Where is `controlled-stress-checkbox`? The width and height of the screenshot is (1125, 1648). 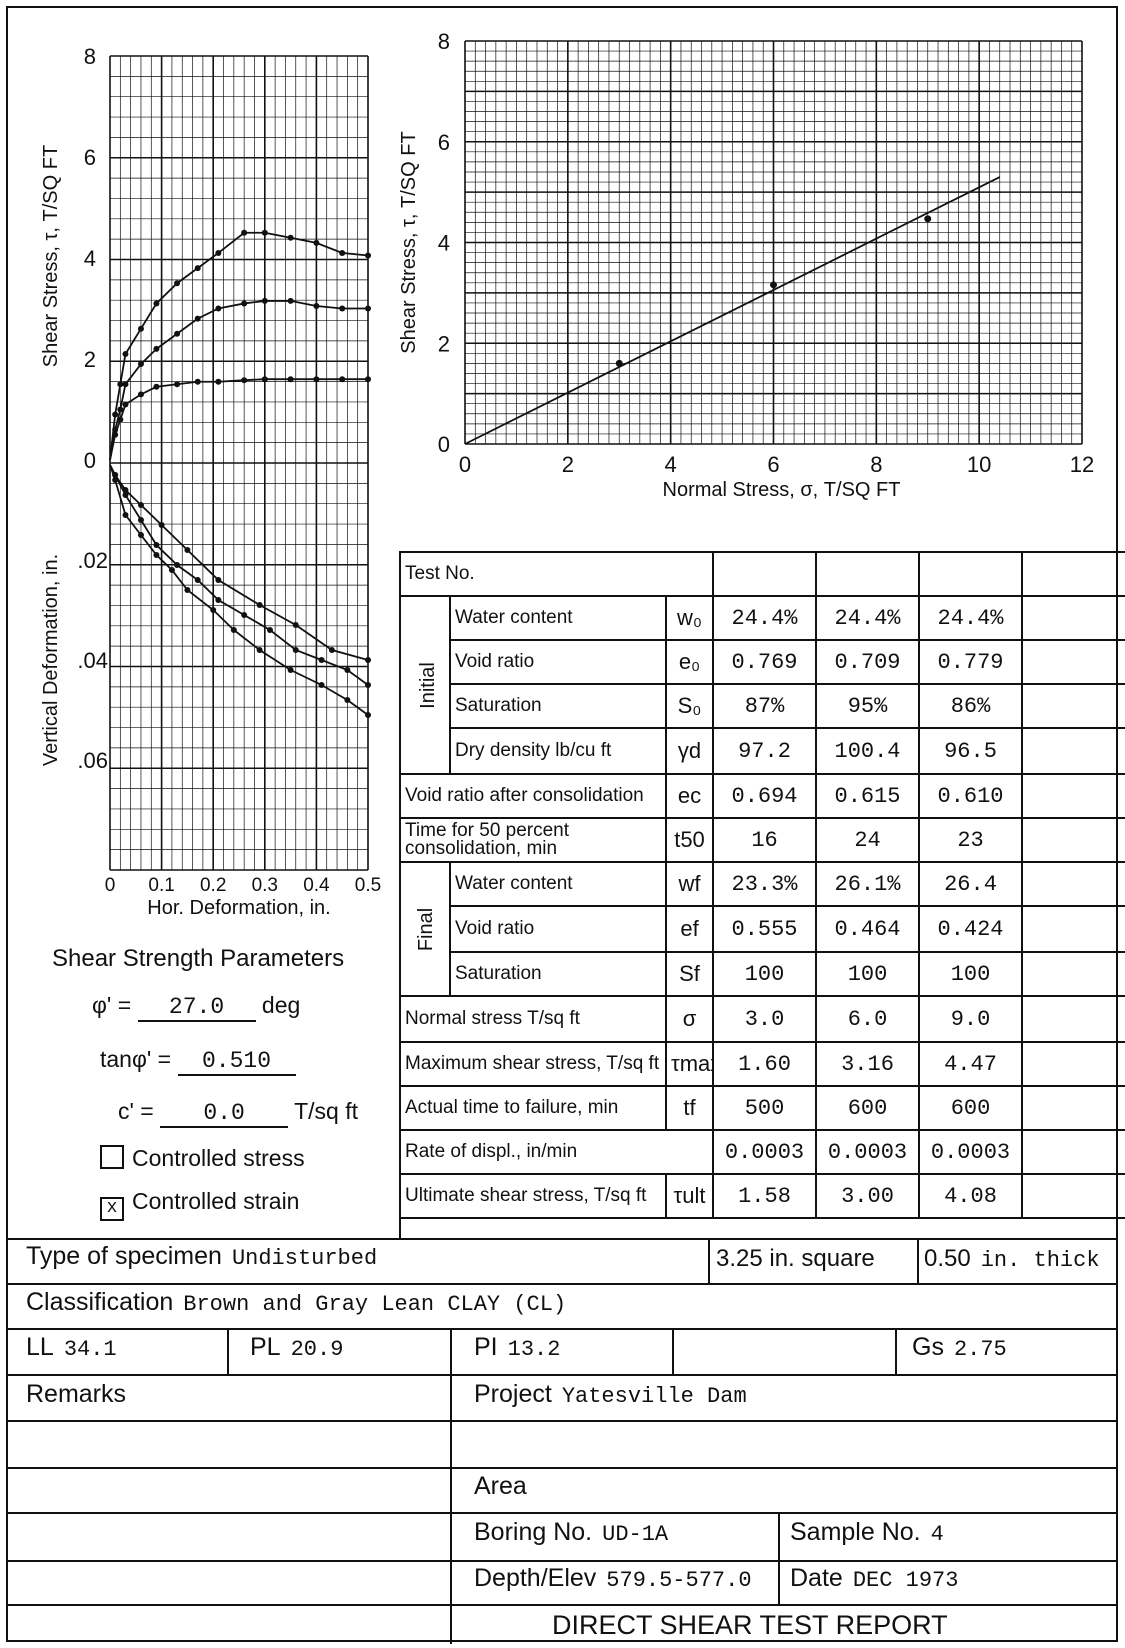 controlled-stress-checkbox is located at coordinates (112, 1157).